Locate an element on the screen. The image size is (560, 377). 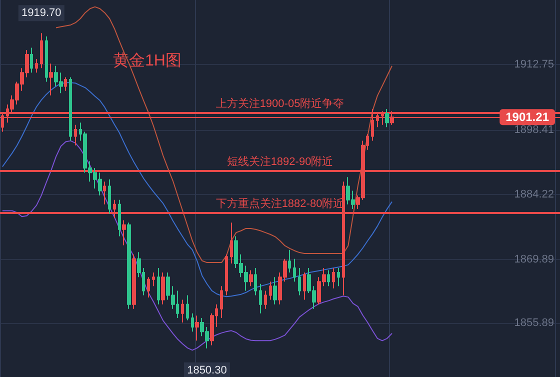
ref-line-label: 1901.21 is located at coordinates (528, 117).